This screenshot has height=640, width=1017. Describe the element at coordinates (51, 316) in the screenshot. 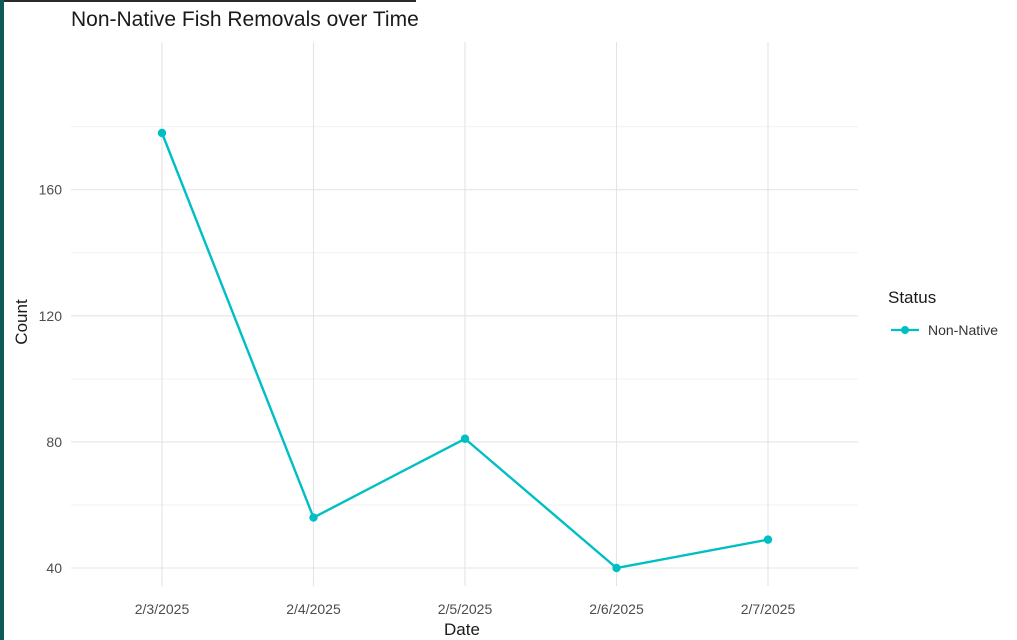

I see `y-tick-label: 120` at that location.